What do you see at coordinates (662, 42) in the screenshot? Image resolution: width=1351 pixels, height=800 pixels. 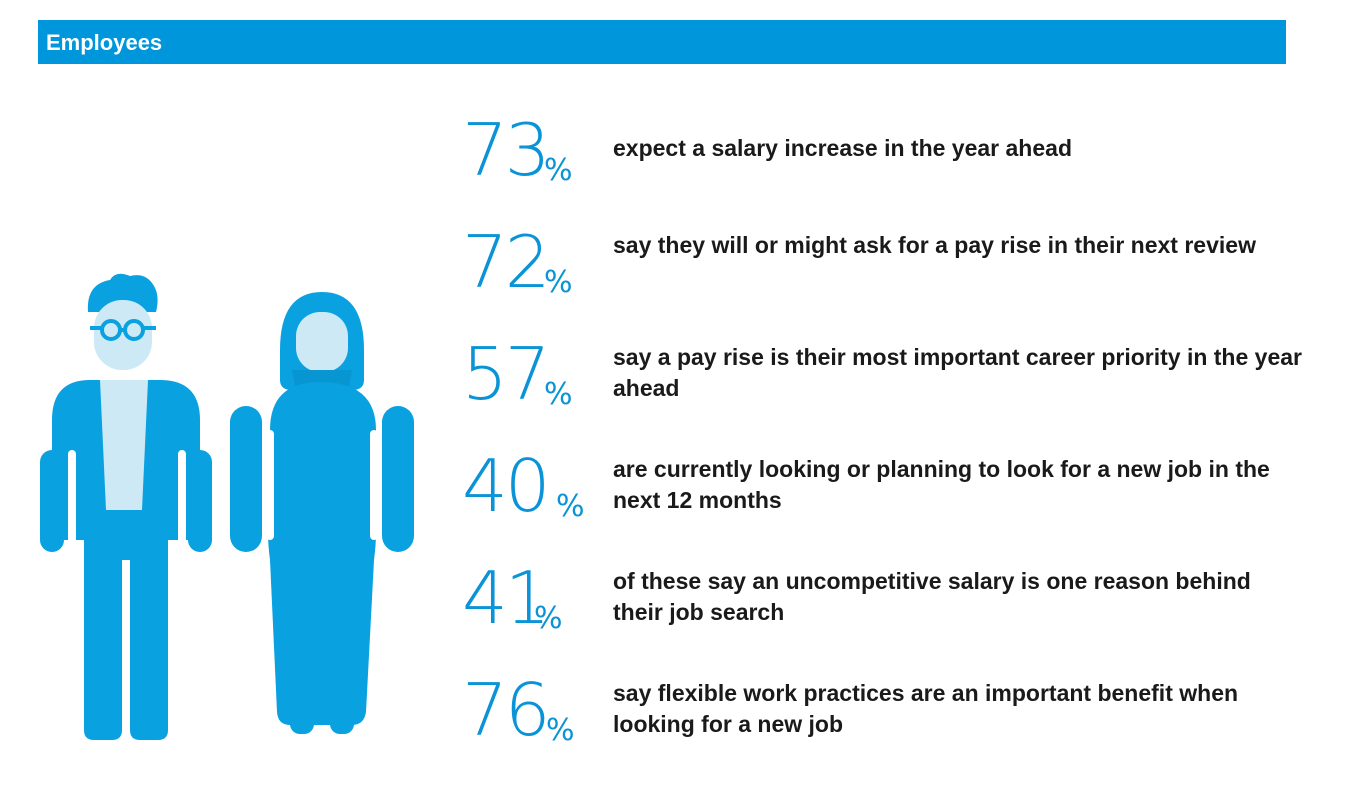 I see `section-header: Employees` at bounding box center [662, 42].